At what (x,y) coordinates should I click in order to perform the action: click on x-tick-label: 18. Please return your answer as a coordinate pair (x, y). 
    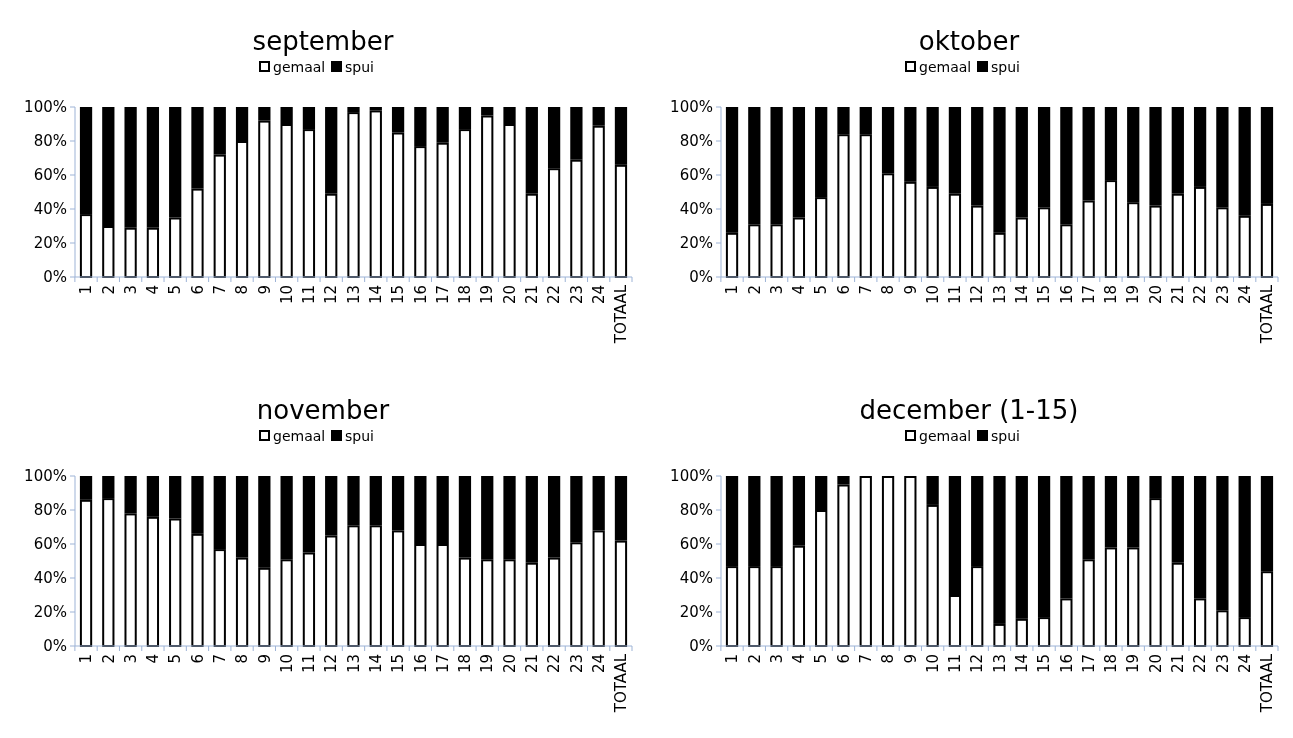
    Looking at the image, I should click on (465, 664).